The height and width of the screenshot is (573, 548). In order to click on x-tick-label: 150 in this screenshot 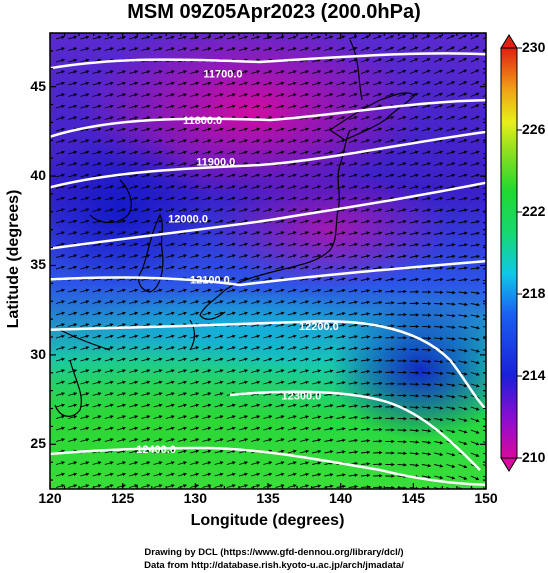, I will do `click(486, 498)`.